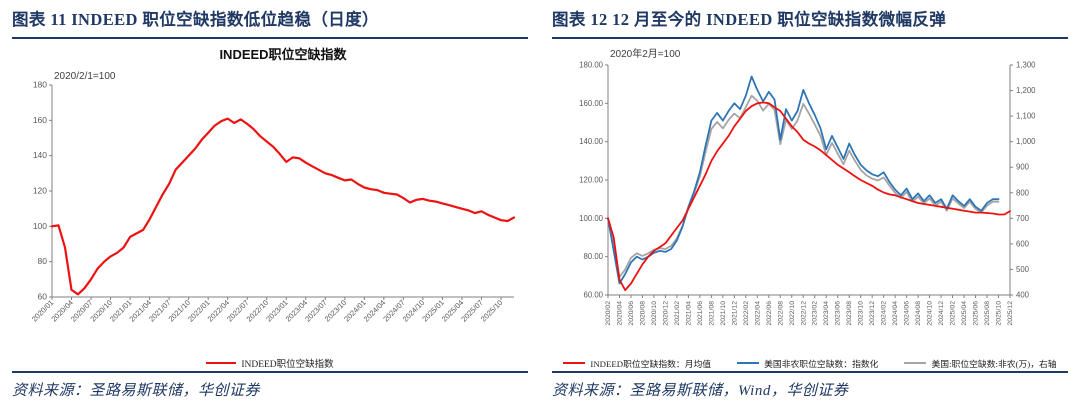  What do you see at coordinates (734, 313) in the screenshot?
I see `svg-text: 2021/12` at bounding box center [734, 313].